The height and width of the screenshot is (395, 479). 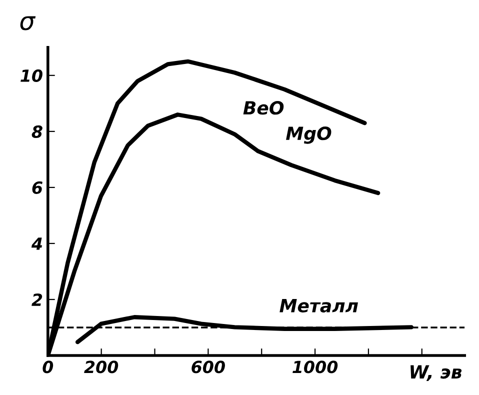 What do you see at coordinates (101, 367) in the screenshot?
I see `x-tick-label: 200` at bounding box center [101, 367].